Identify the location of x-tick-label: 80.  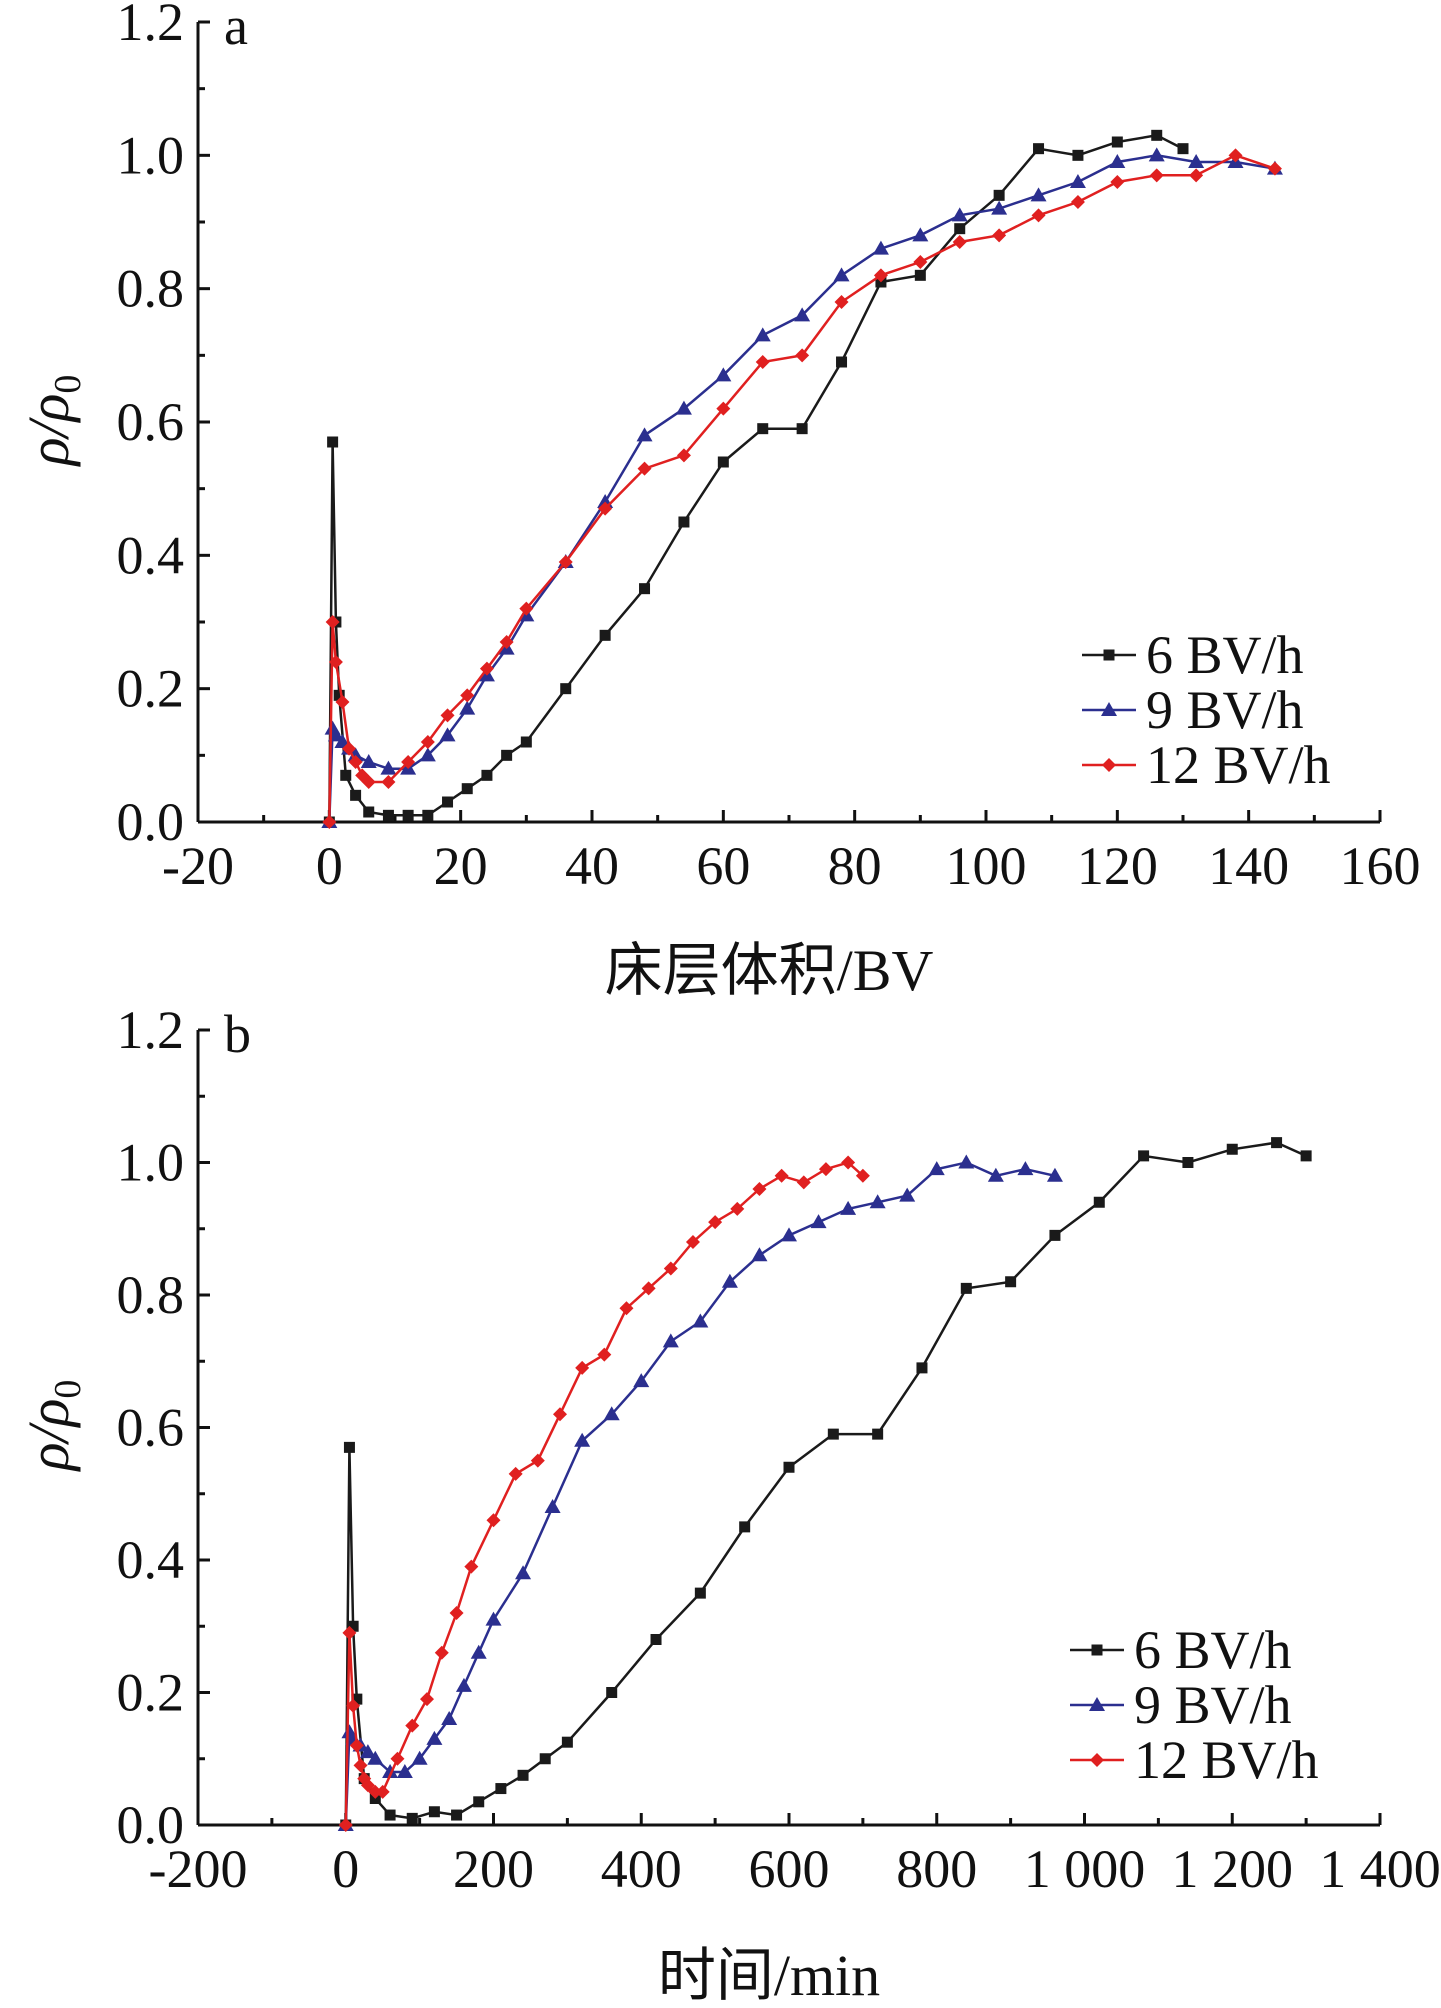
(855, 866).